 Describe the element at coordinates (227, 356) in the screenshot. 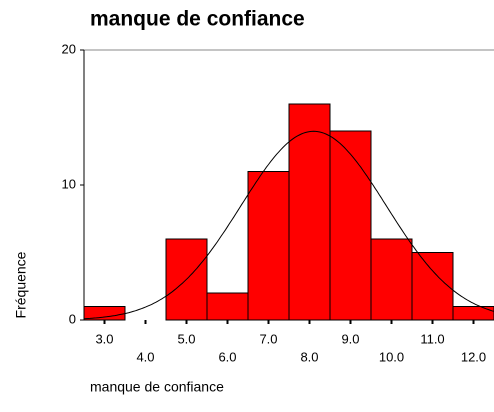

I see `x-tick-label: 6.0` at that location.